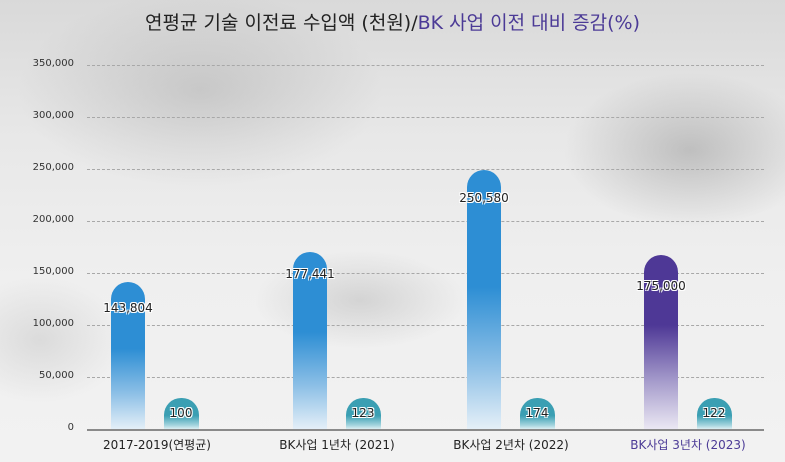  I want to click on y-tick-50000: 50,000, so click(56, 375).